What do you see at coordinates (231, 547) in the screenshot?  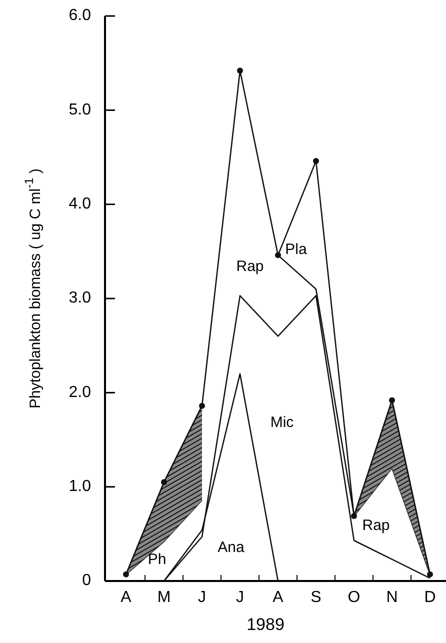 I see `annotation: Ana` at bounding box center [231, 547].